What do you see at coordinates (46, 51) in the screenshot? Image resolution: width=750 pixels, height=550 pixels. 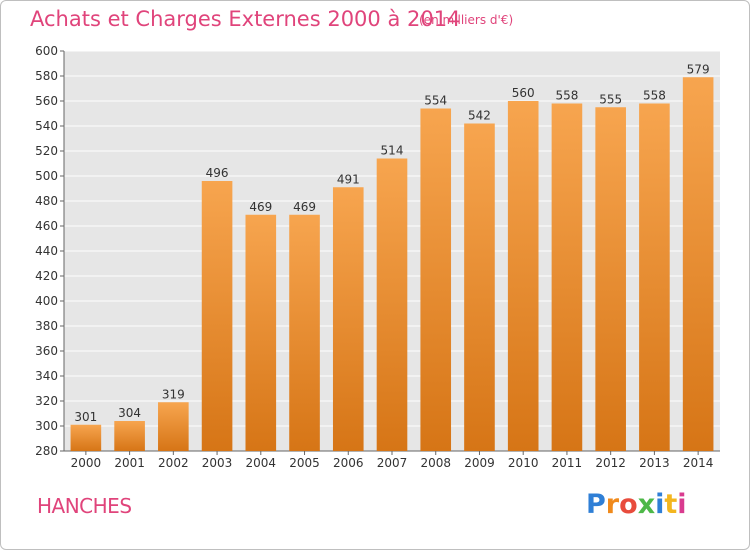 I see `y-tick-label: 600` at bounding box center [46, 51].